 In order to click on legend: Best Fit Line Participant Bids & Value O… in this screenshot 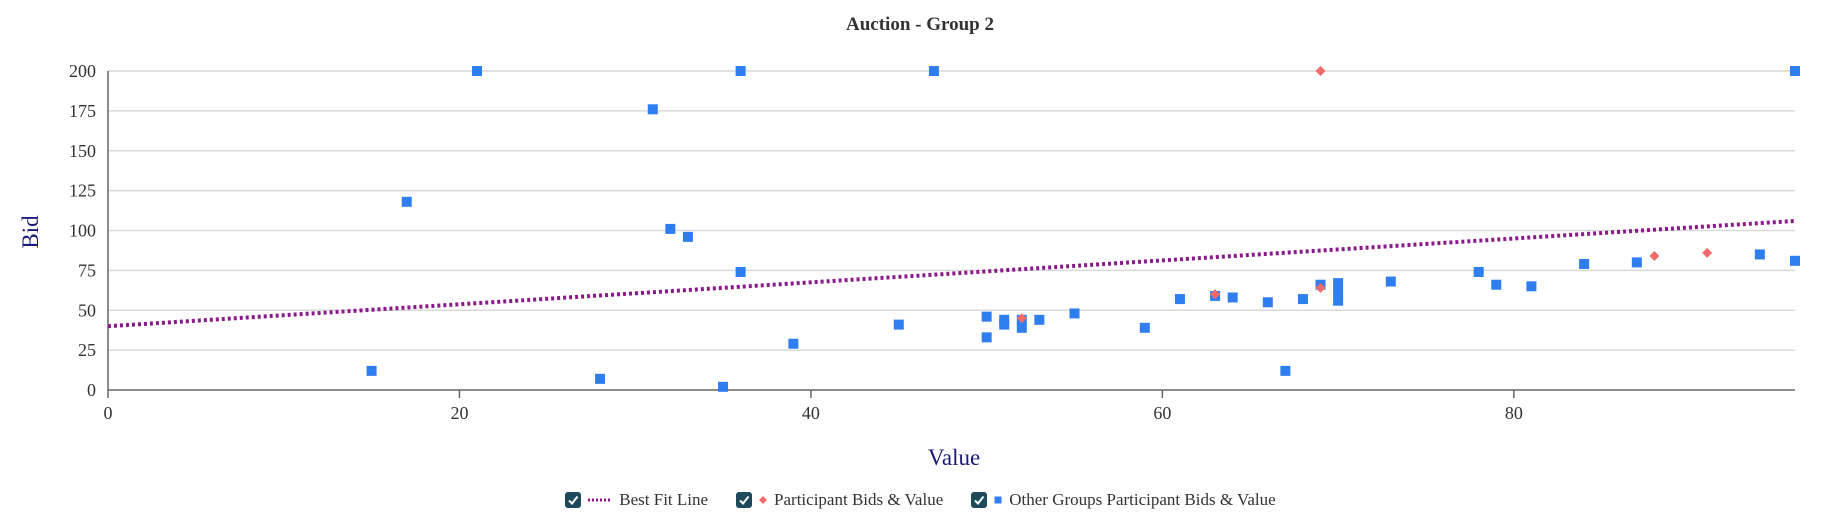, I will do `click(920, 500)`.